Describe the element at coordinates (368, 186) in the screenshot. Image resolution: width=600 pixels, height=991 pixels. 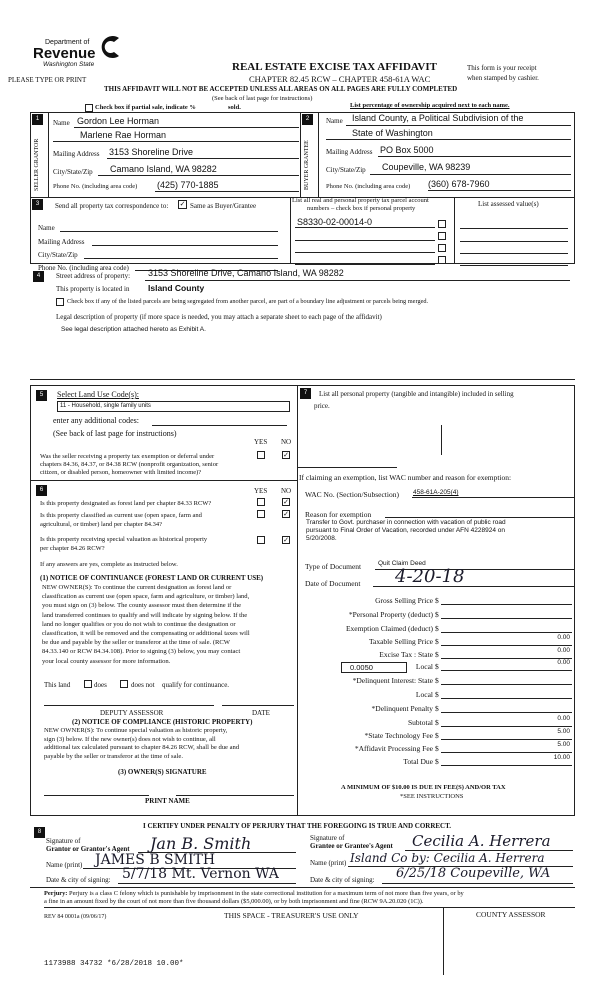
I see `buyer-phone-label: Phone No. (including area code)` at that location.